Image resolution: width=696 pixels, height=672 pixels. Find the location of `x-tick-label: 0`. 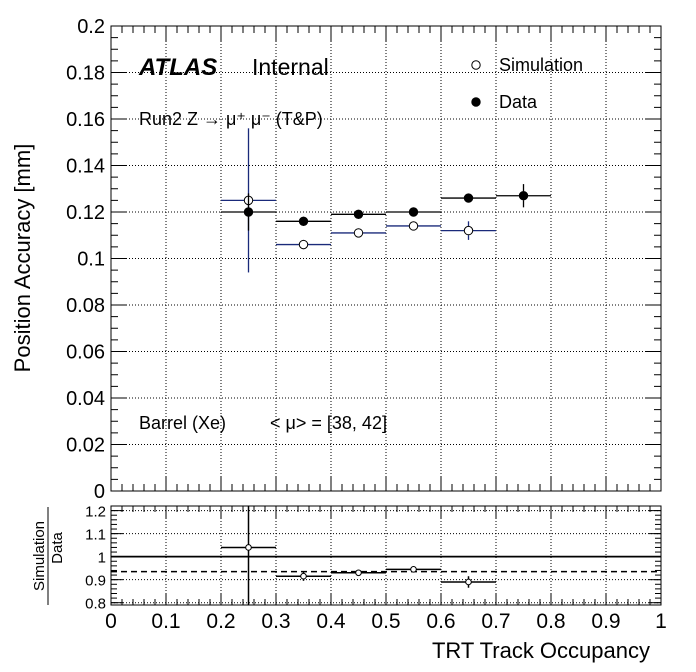

x-tick-label: 0 is located at coordinates (111, 621).